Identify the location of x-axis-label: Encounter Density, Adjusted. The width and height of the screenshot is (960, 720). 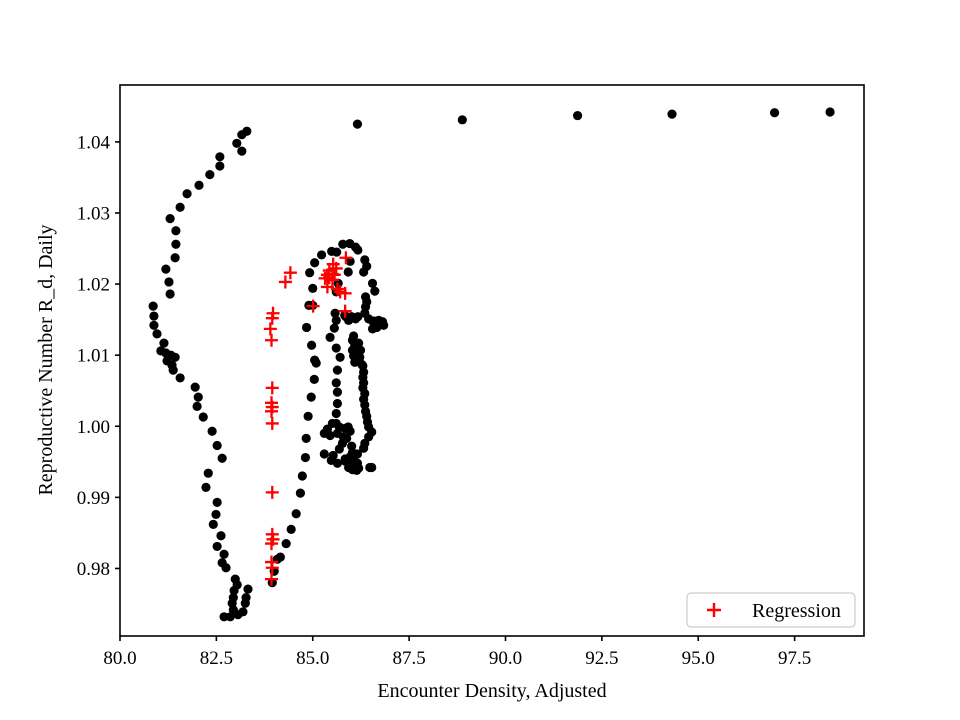
(491, 691).